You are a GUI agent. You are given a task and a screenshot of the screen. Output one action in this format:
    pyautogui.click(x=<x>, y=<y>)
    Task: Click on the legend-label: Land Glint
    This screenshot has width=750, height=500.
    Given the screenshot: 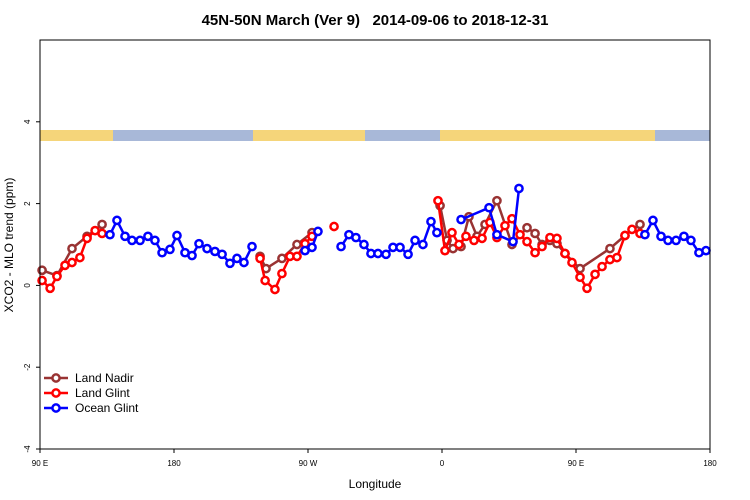 What is the action you would take?
    pyautogui.click(x=102, y=393)
    